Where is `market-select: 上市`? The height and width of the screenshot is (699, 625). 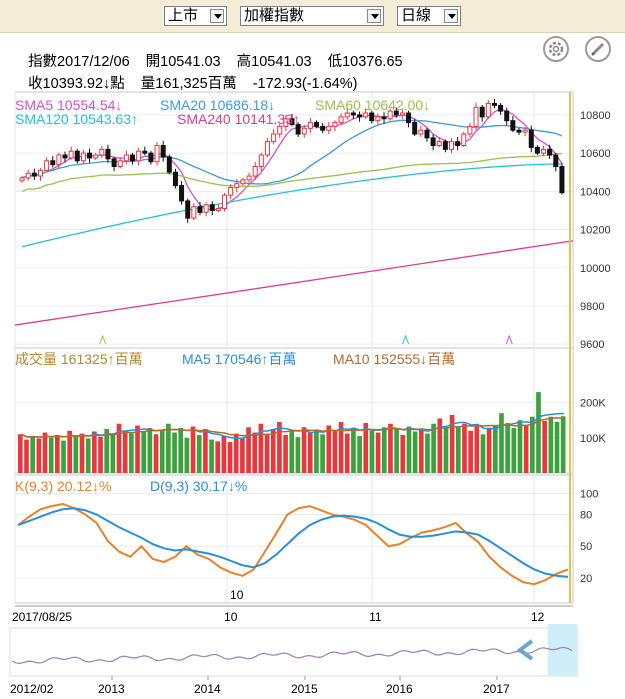
market-select: 上市 is located at coordinates (195, 16).